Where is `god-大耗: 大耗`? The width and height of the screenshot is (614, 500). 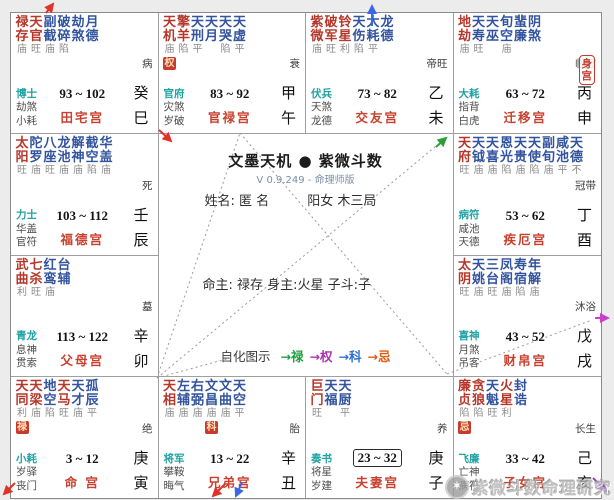 god-大耗: 大耗 is located at coordinates (469, 93).